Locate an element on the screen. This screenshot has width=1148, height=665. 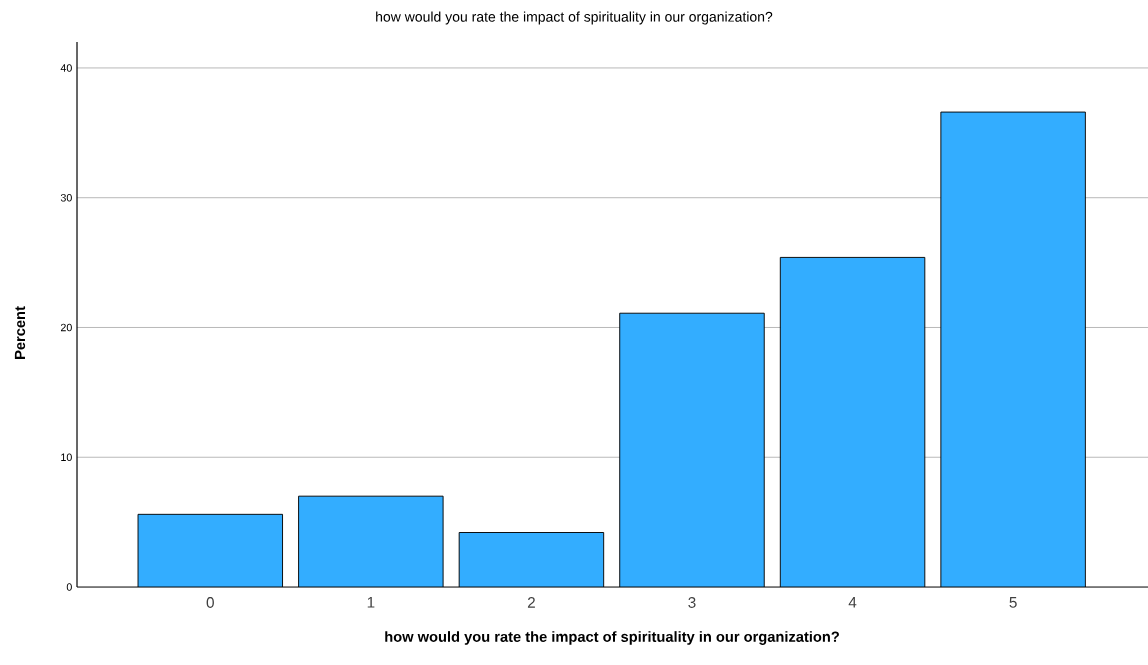
y-tick-label: 40 is located at coordinates (66, 68).